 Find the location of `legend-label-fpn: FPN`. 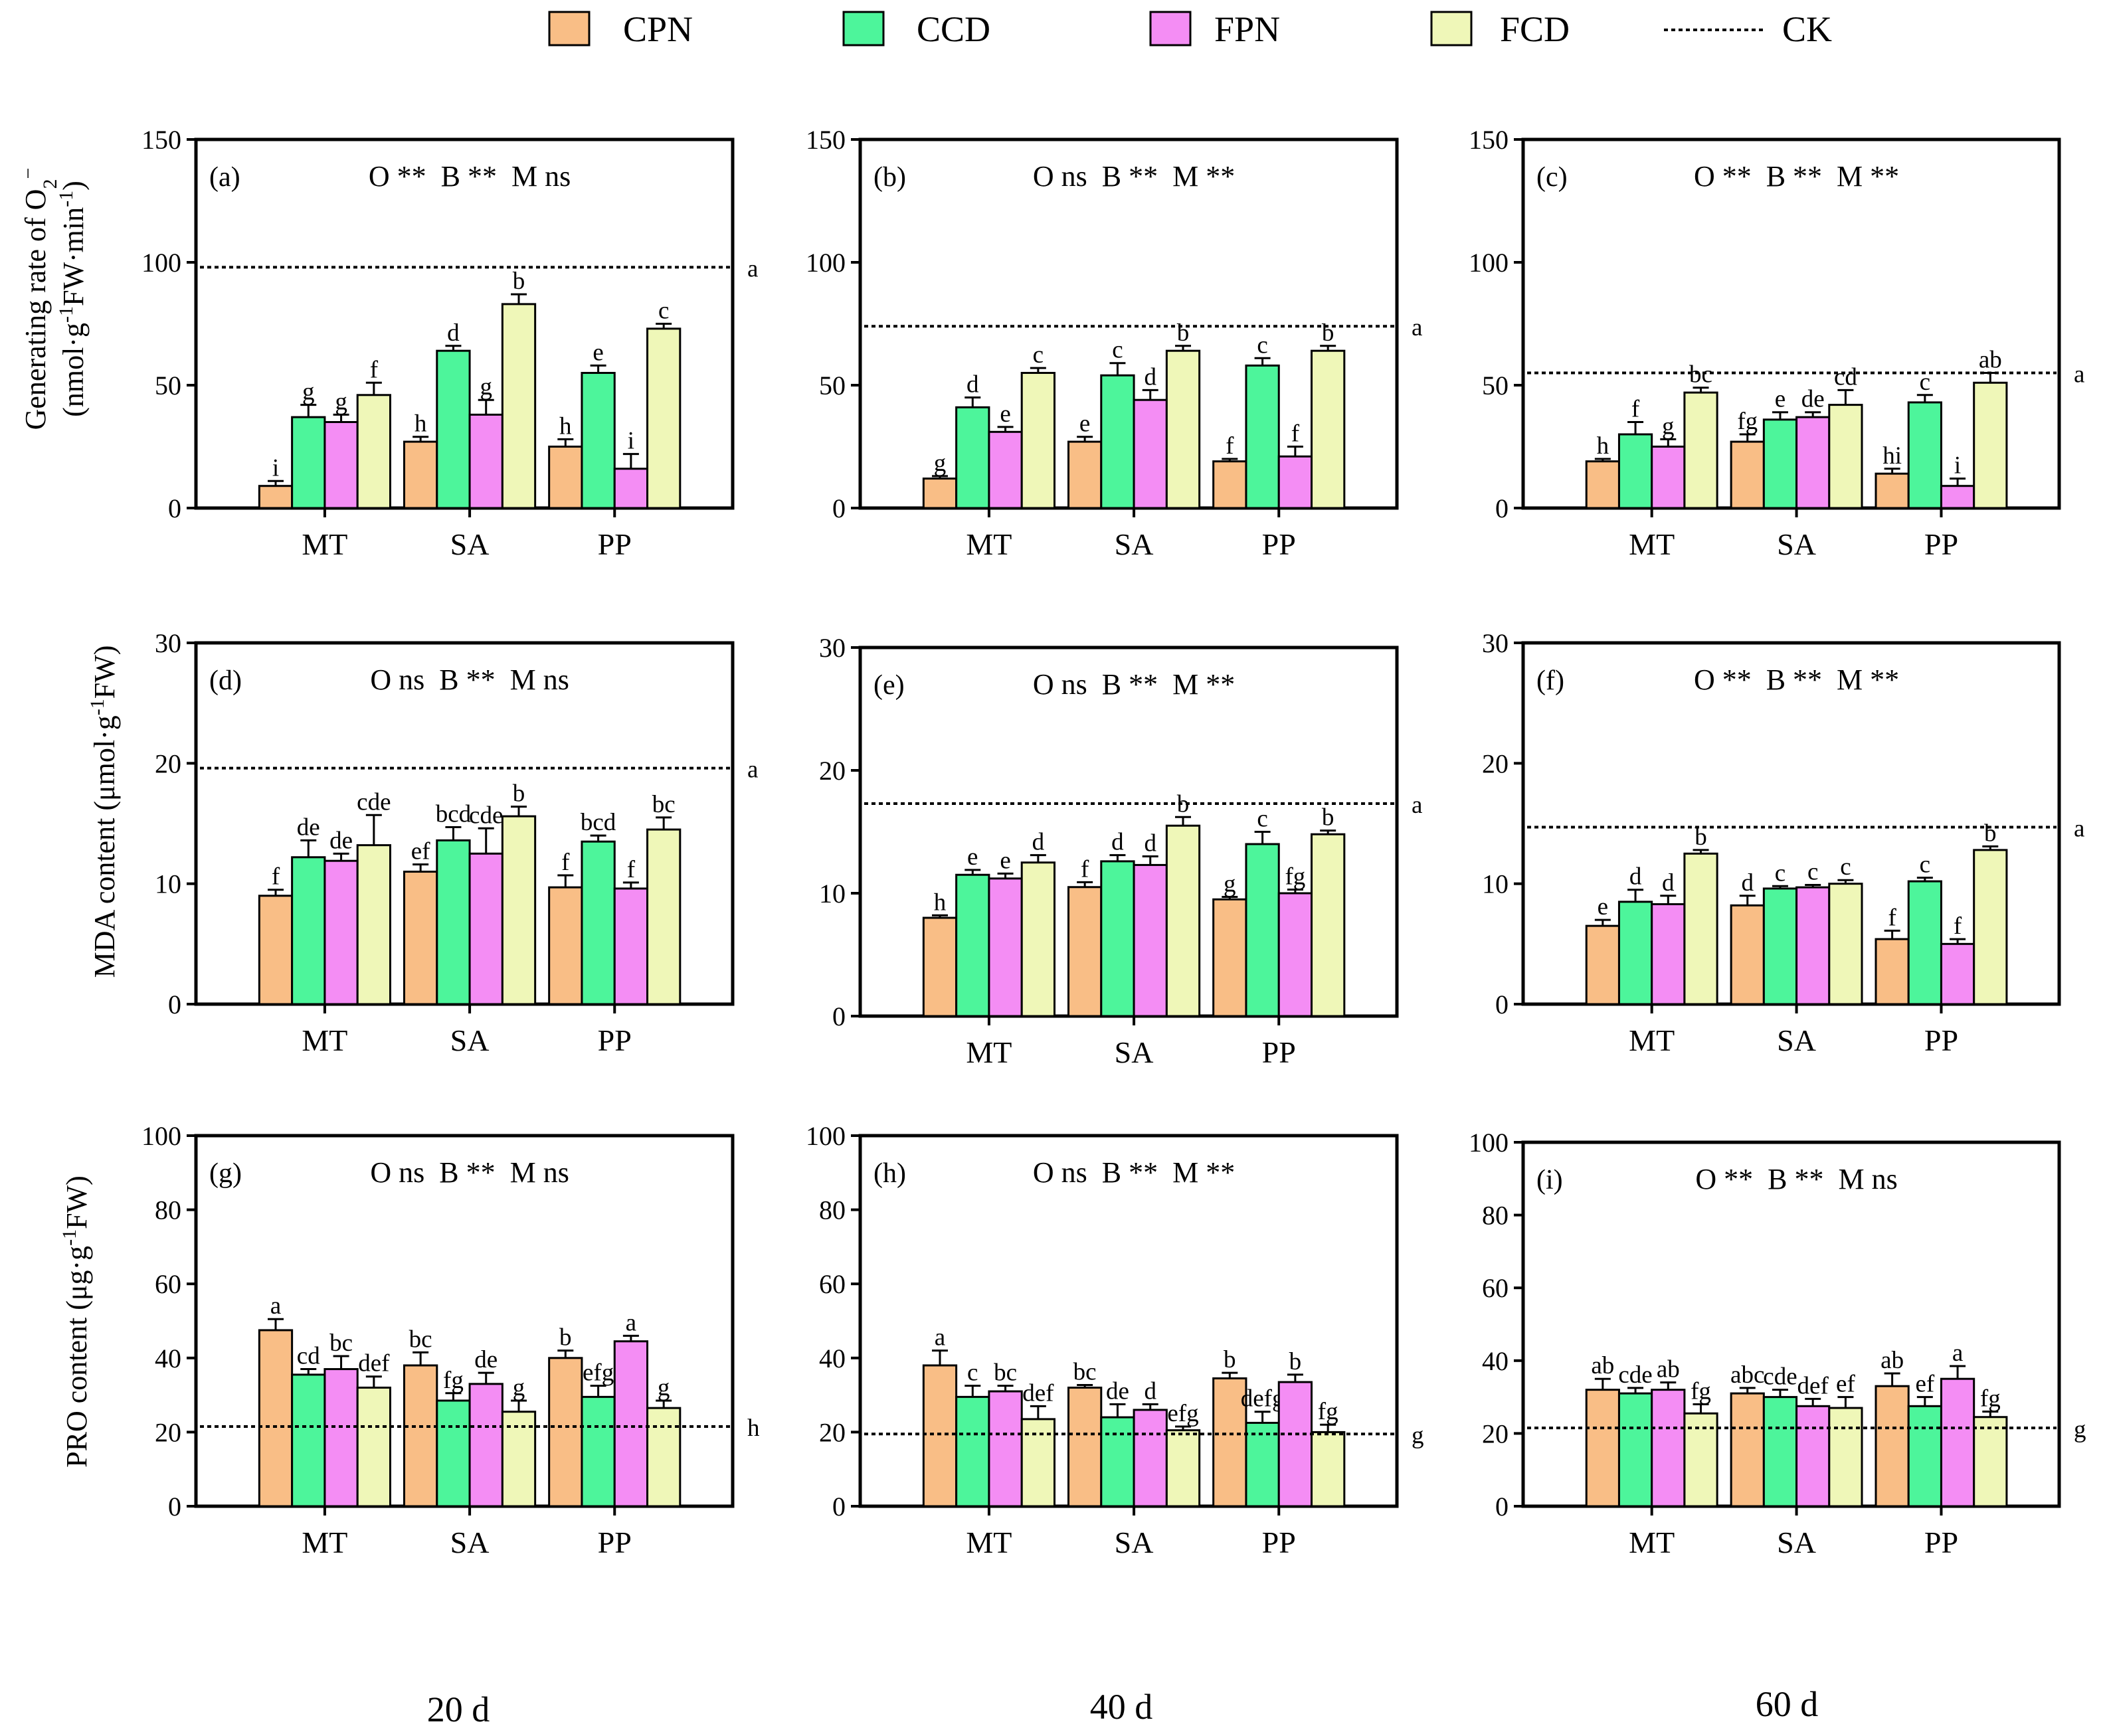

legend-label-fpn: FPN is located at coordinates (1247, 29).